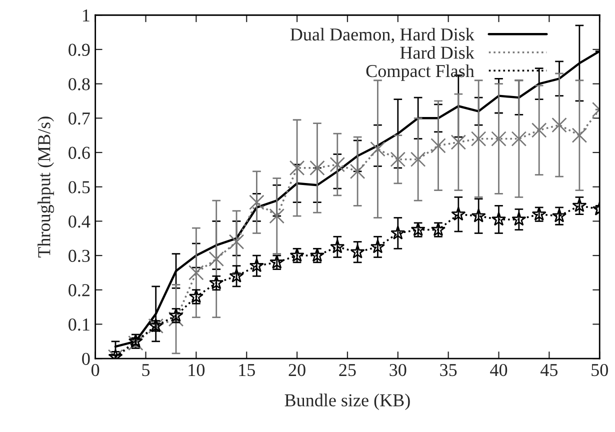  Describe the element at coordinates (398, 370) in the screenshot. I see `x-tick-label: 30` at that location.